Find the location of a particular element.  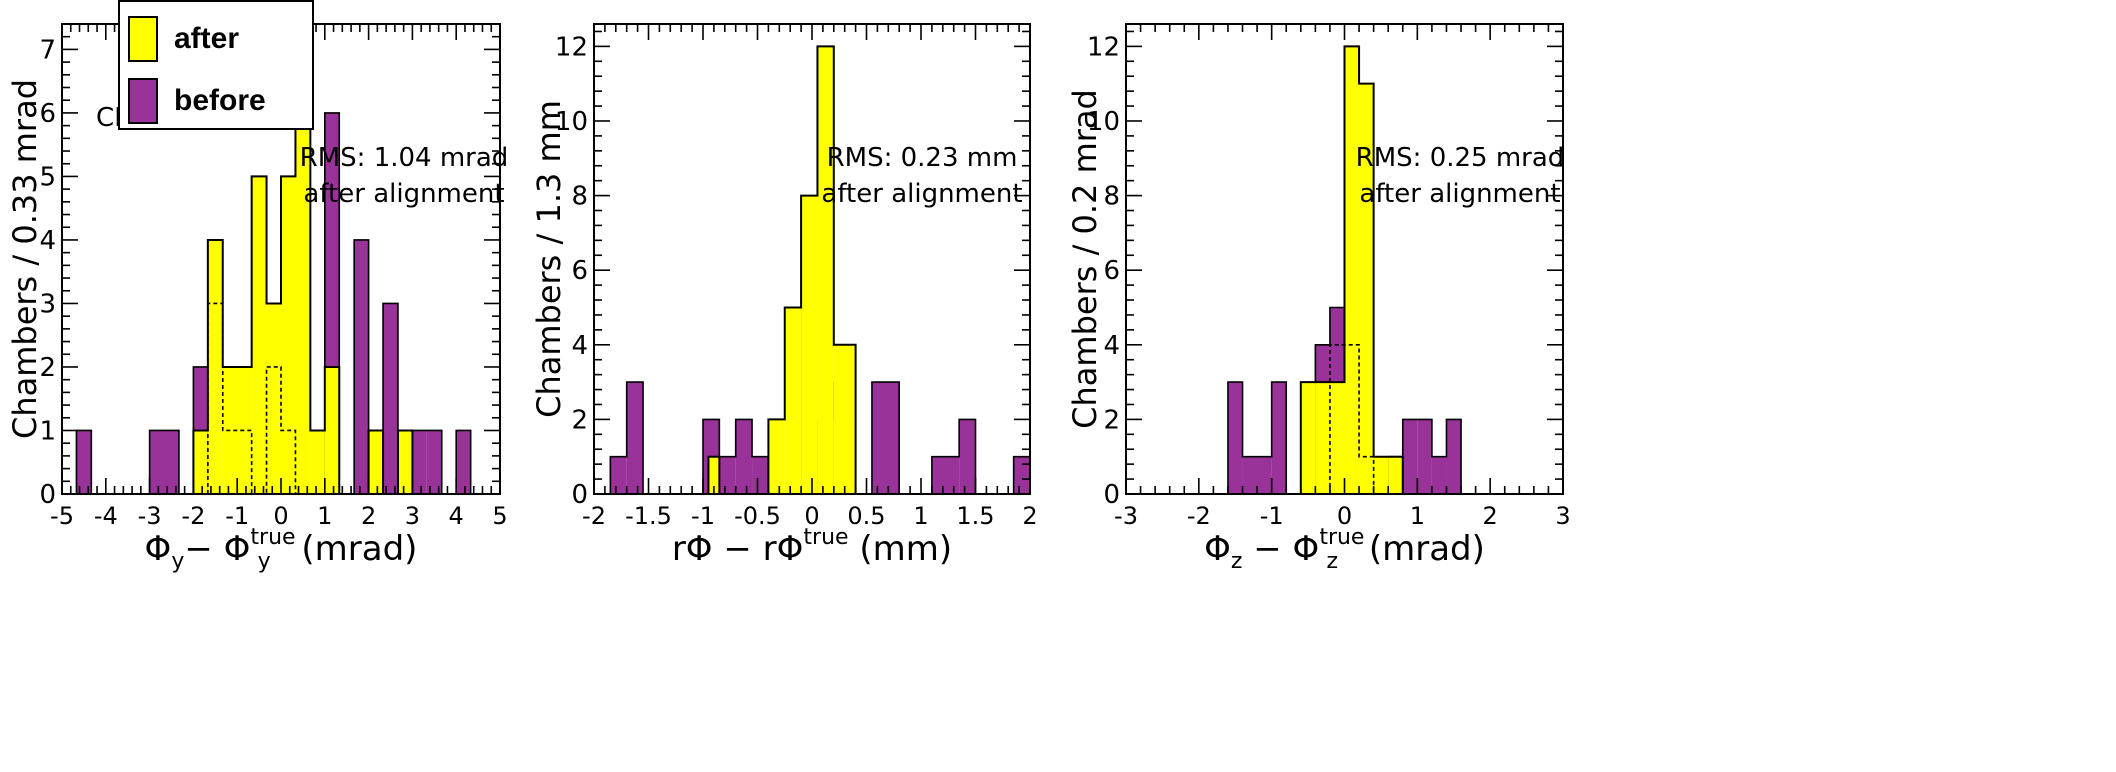

legend-swatch-before is located at coordinates (143, 101).